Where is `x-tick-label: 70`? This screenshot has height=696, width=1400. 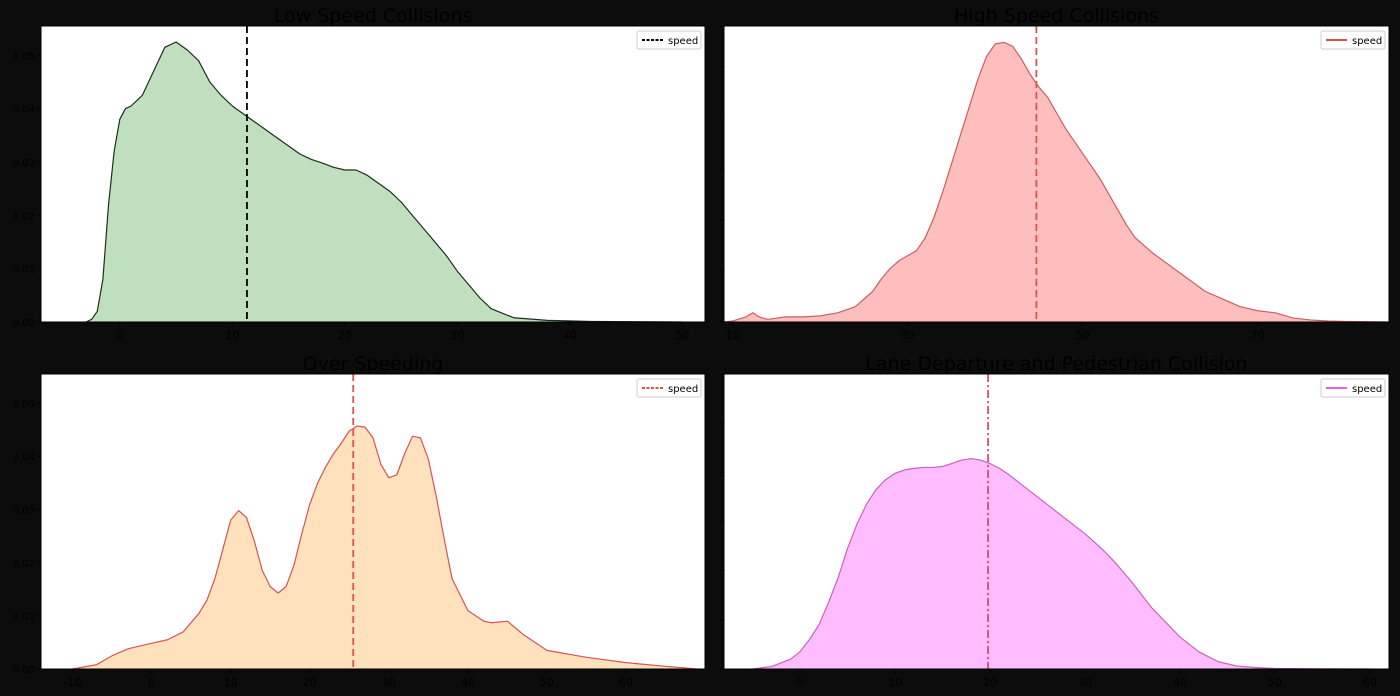
x-tick-label: 70 is located at coordinates (1258, 335).